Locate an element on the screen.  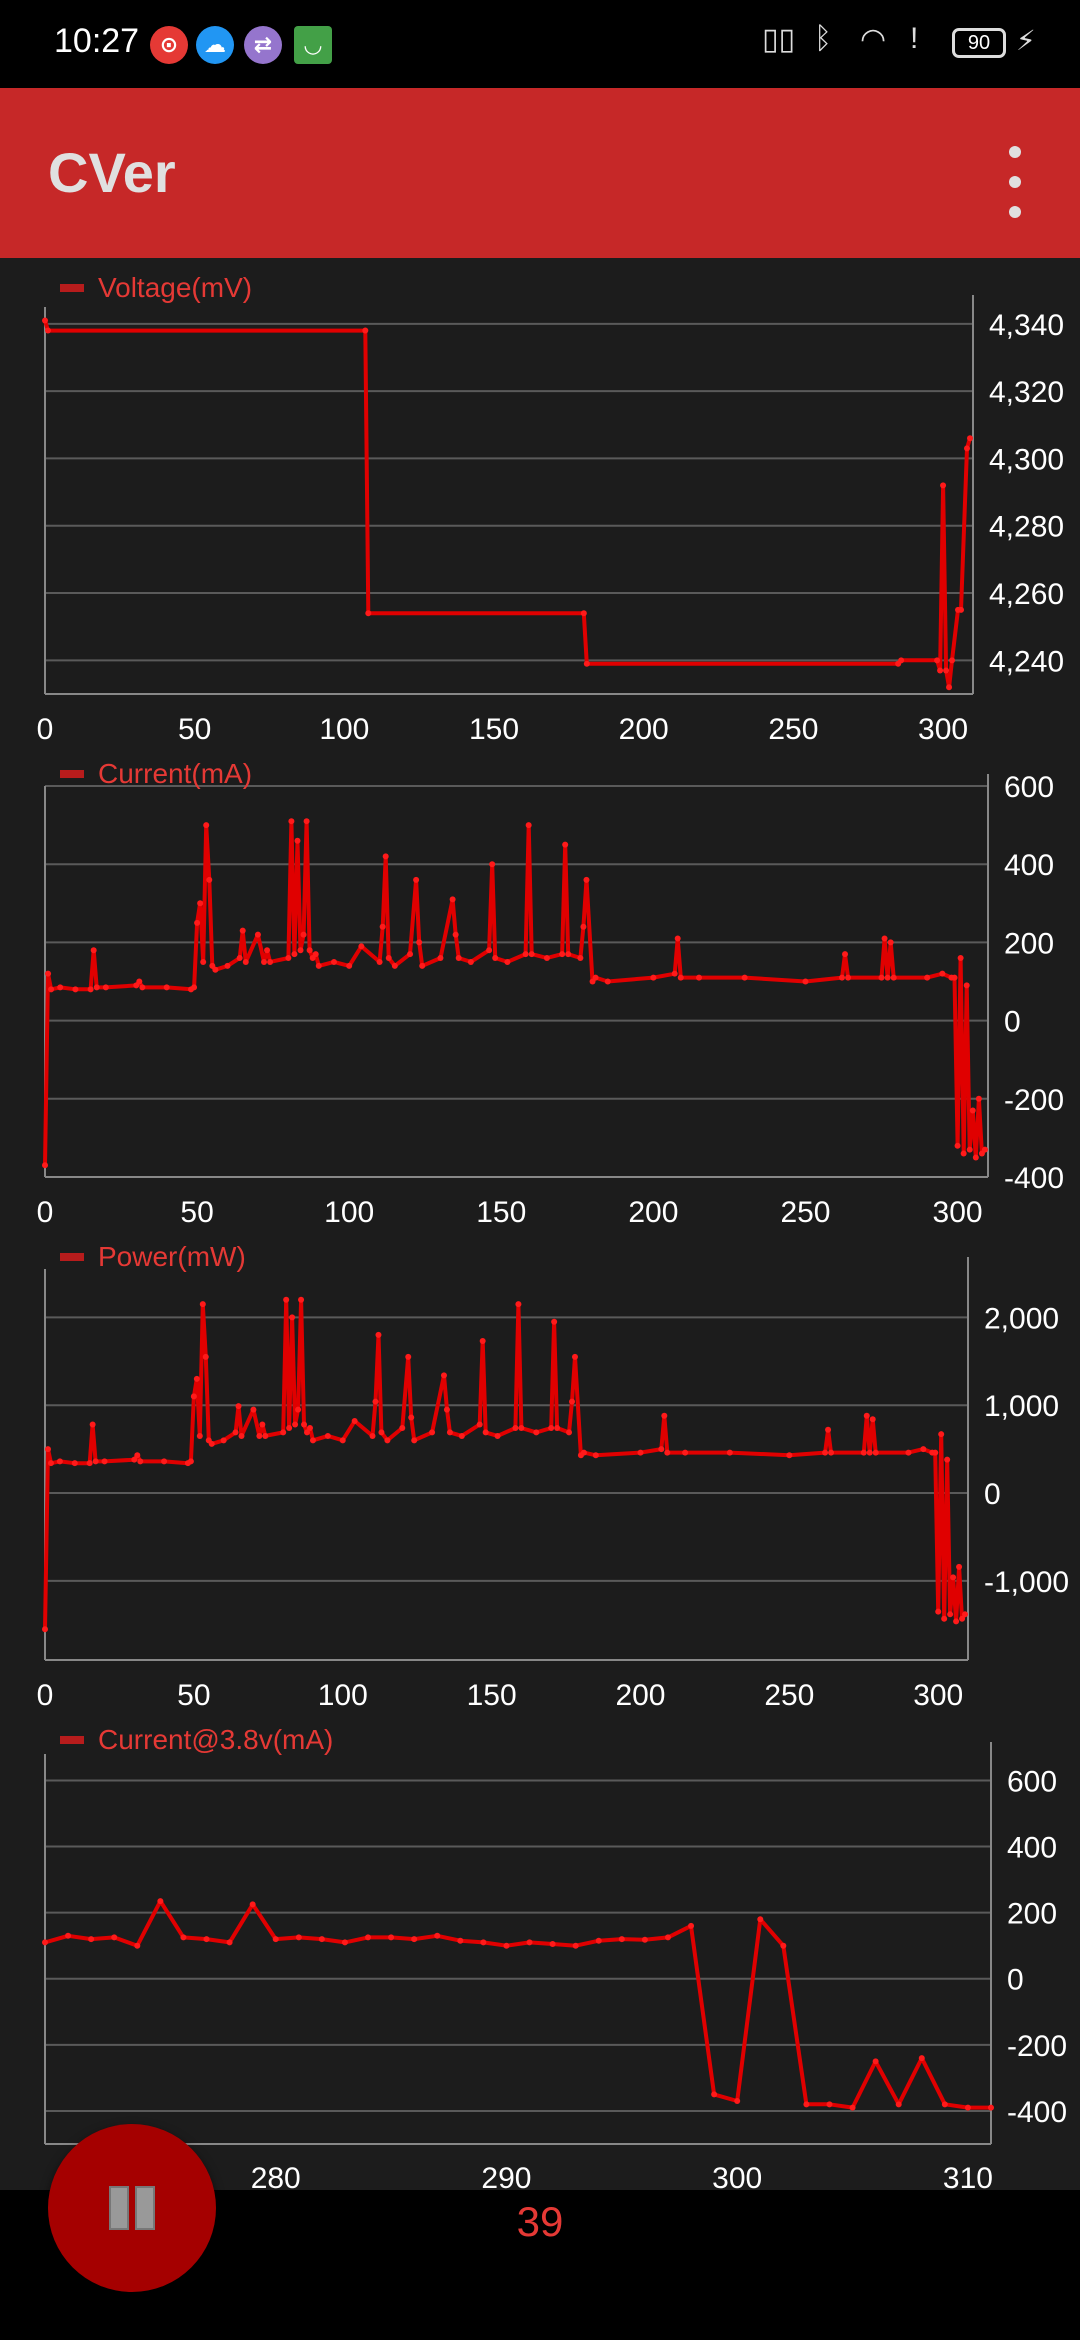
x-tick-label: 300 is located at coordinates (938, 1694).